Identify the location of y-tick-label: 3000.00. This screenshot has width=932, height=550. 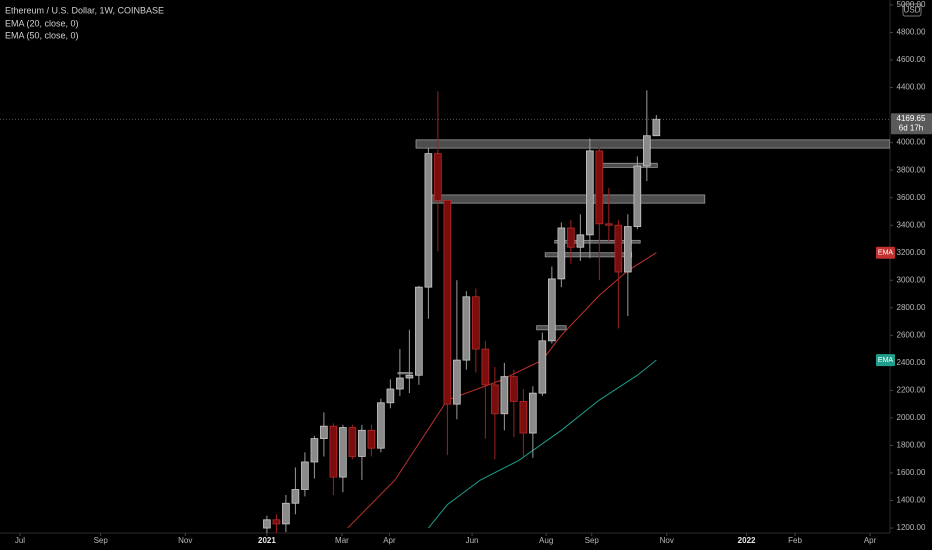
(911, 279).